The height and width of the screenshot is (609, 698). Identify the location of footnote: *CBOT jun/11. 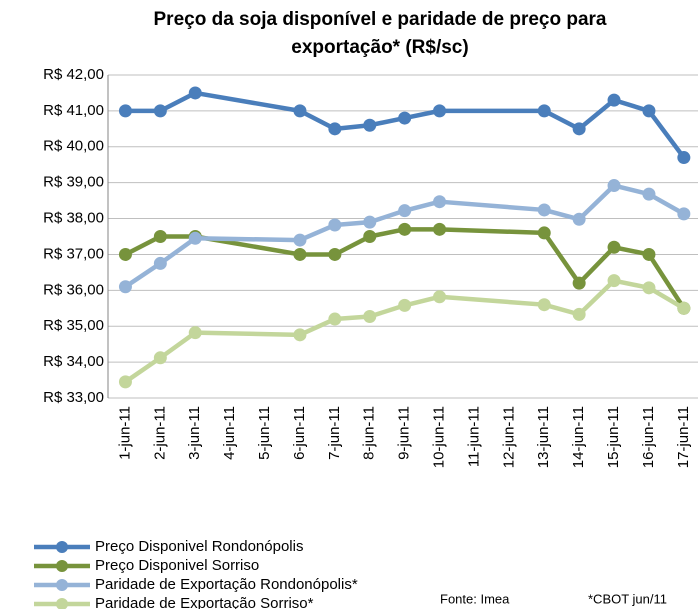
(627, 598).